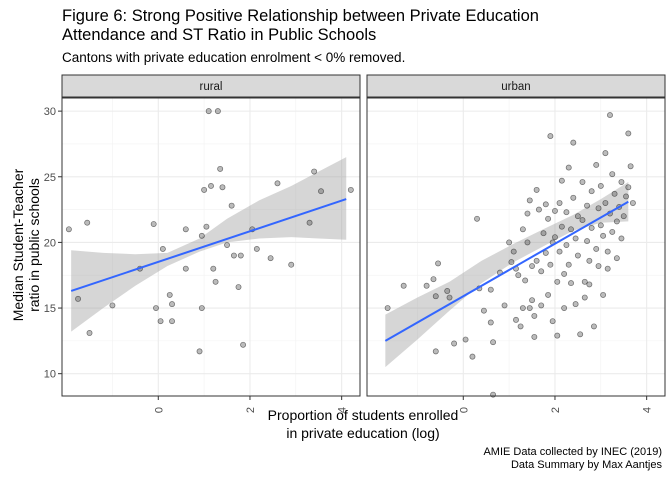  What do you see at coordinates (50, 309) in the screenshot?
I see `y-tick-label: 15` at bounding box center [50, 309].